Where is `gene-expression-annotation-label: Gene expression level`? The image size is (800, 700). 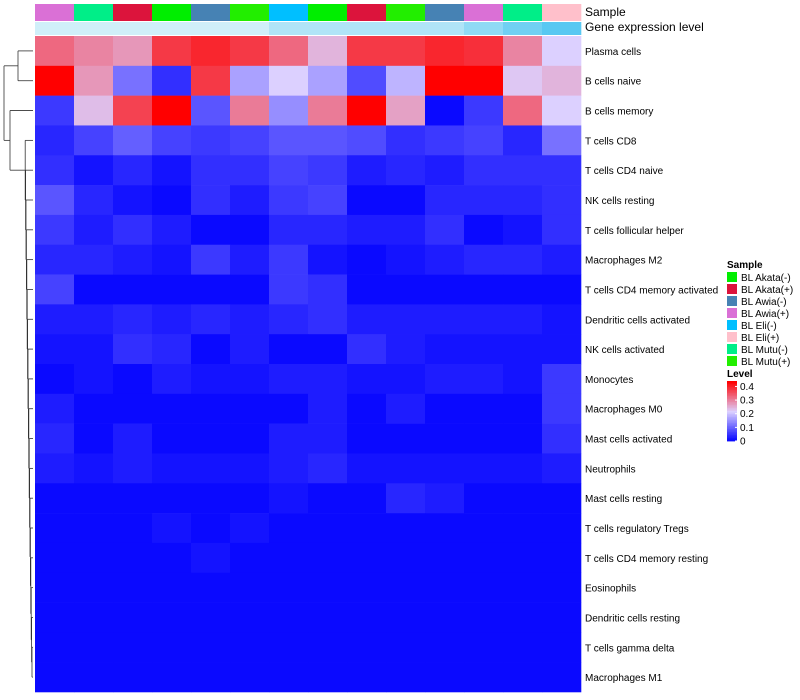
gene-expression-annotation-label: Gene expression level is located at coordinates (644, 27).